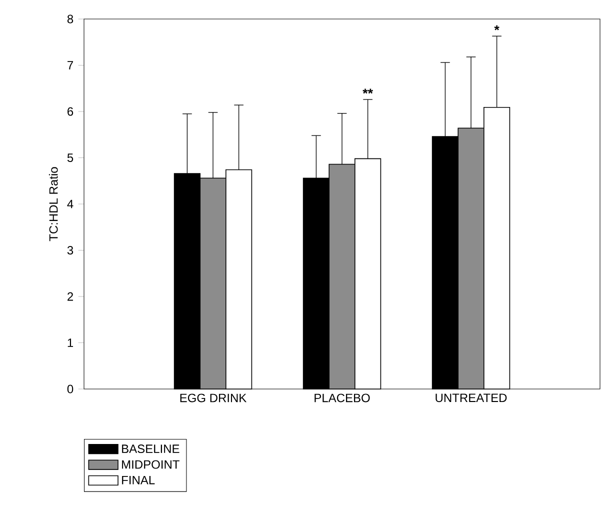 This screenshot has height=514, width=605. I want to click on y-tick-label: 6, so click(71, 111).